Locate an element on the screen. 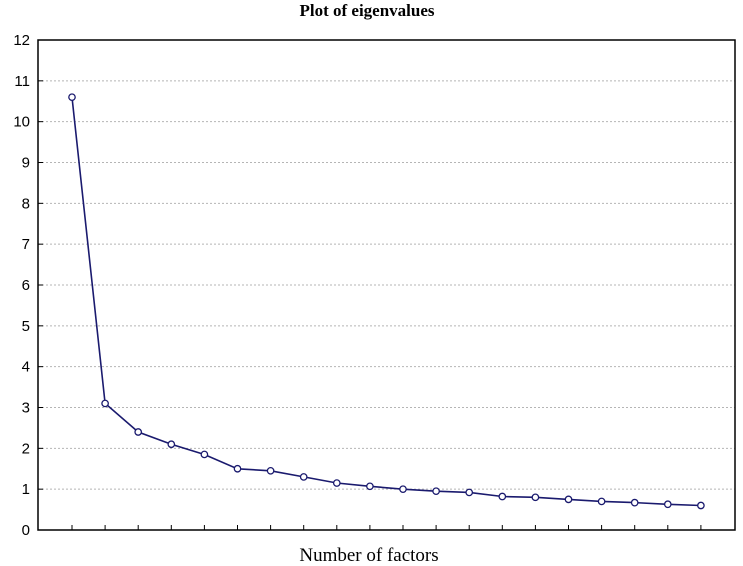 Image resolution: width=743 pixels, height=566 pixels. y-tick-label: 3 is located at coordinates (26, 408).